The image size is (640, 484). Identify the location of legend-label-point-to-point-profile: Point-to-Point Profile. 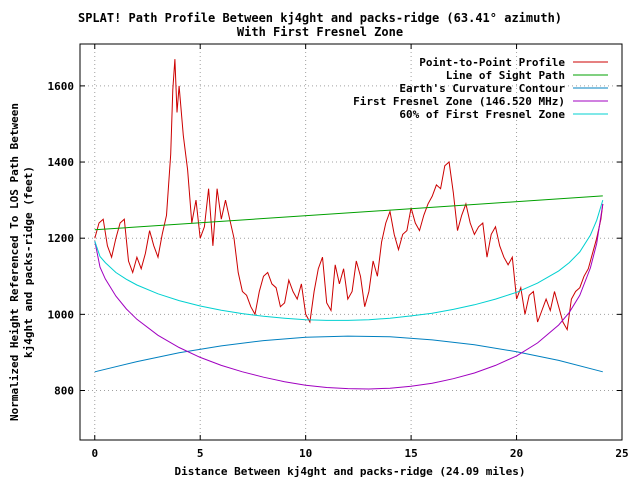
(492, 62).